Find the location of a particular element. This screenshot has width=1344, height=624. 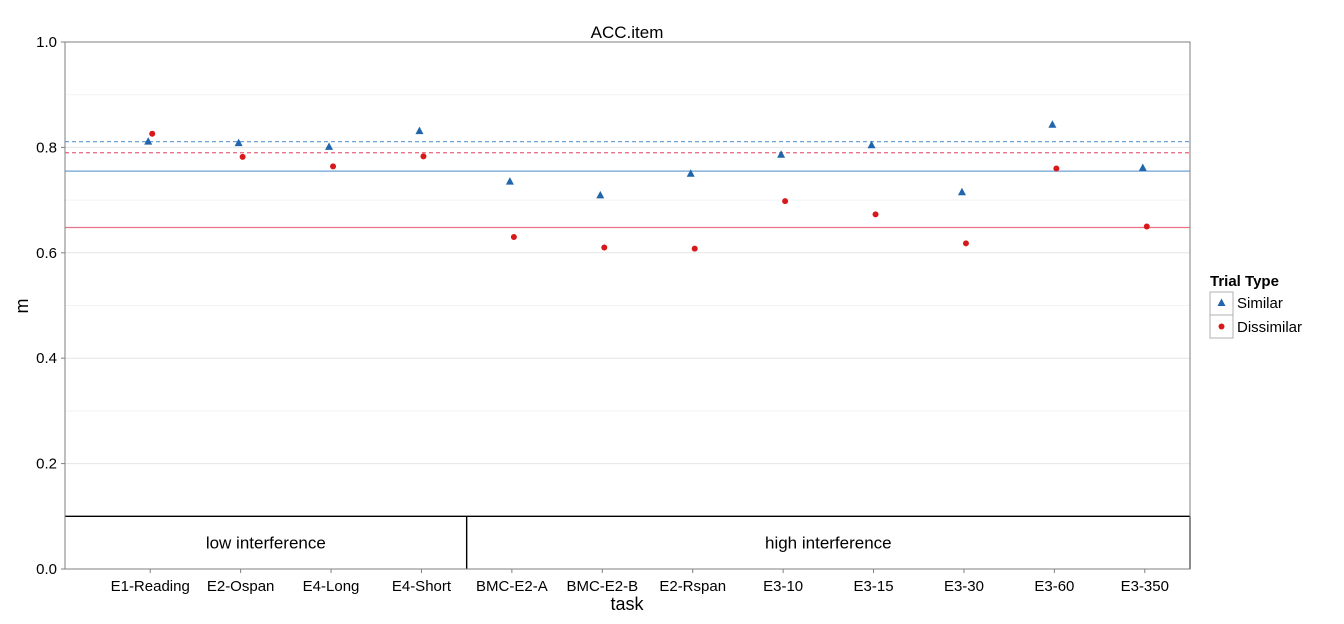

y-axis-label: m is located at coordinates (22, 306).